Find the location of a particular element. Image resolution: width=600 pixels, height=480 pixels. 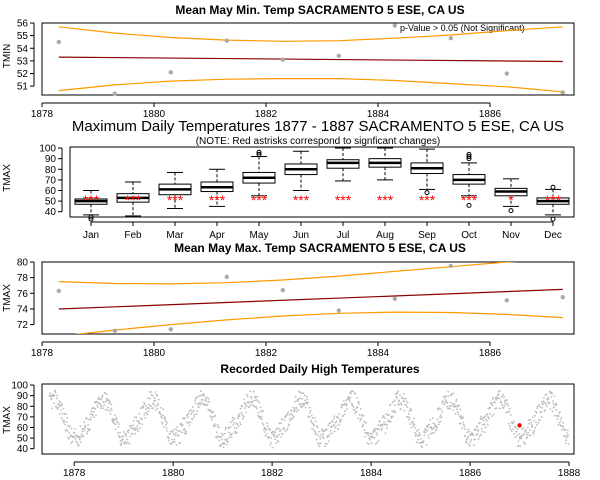

trend-line is located at coordinates (310, 299).